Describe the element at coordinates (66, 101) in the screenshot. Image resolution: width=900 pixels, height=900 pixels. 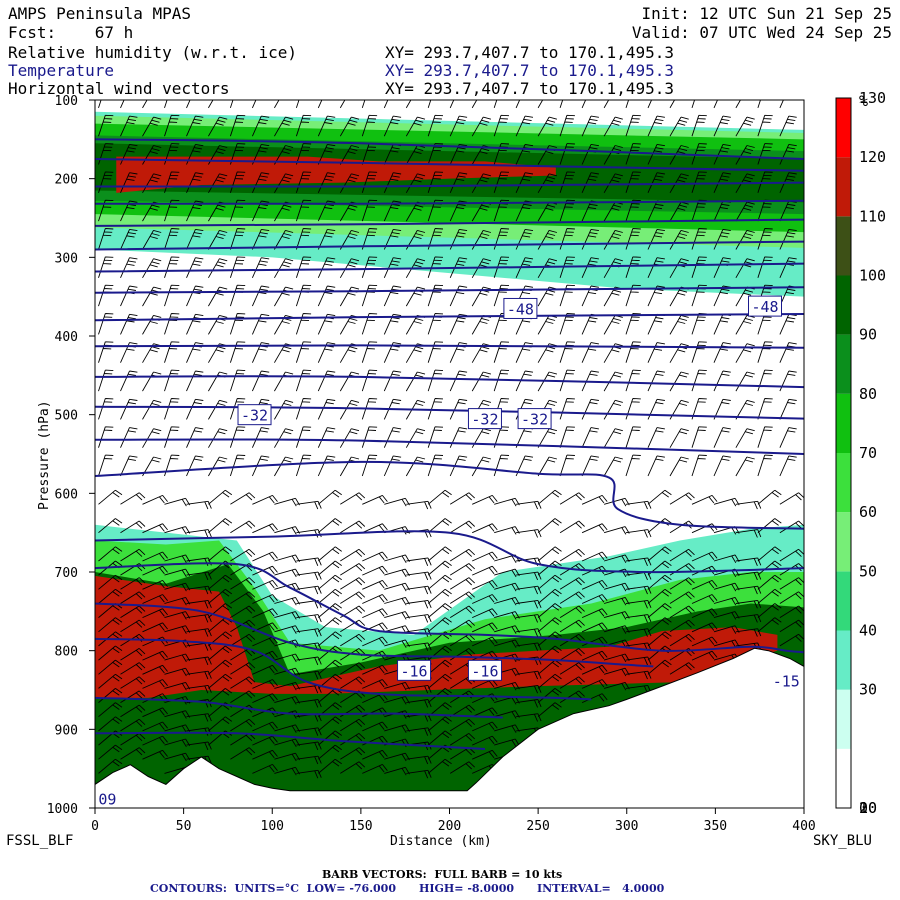
I see `y-tick-label: 100` at that location.